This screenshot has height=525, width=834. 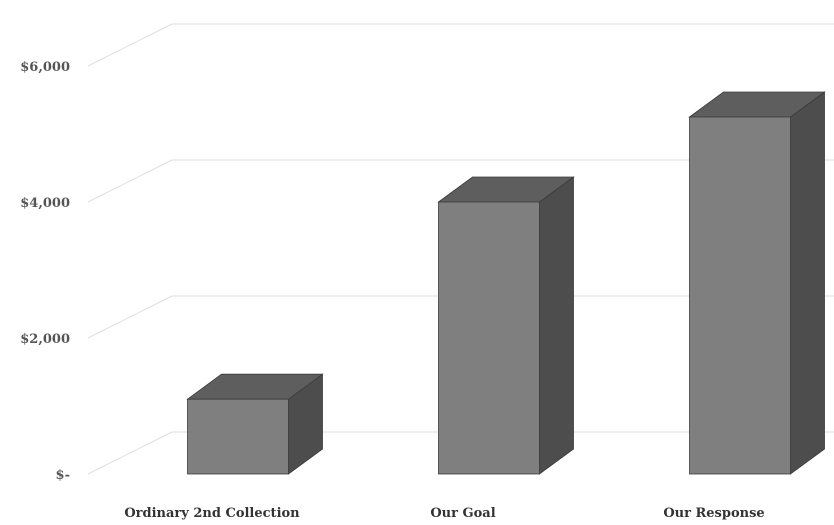 What do you see at coordinates (462, 513) in the screenshot?
I see `x-tick-label: Our Goal` at bounding box center [462, 513].